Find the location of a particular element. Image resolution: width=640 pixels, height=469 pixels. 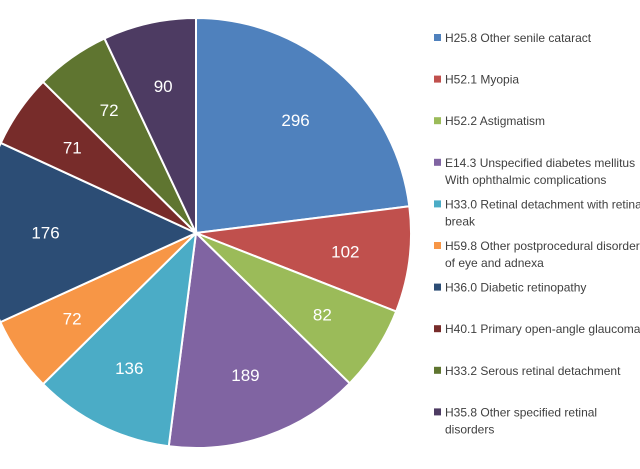

legend-item: H52.2 Astigmatism is located at coordinates (489, 121).